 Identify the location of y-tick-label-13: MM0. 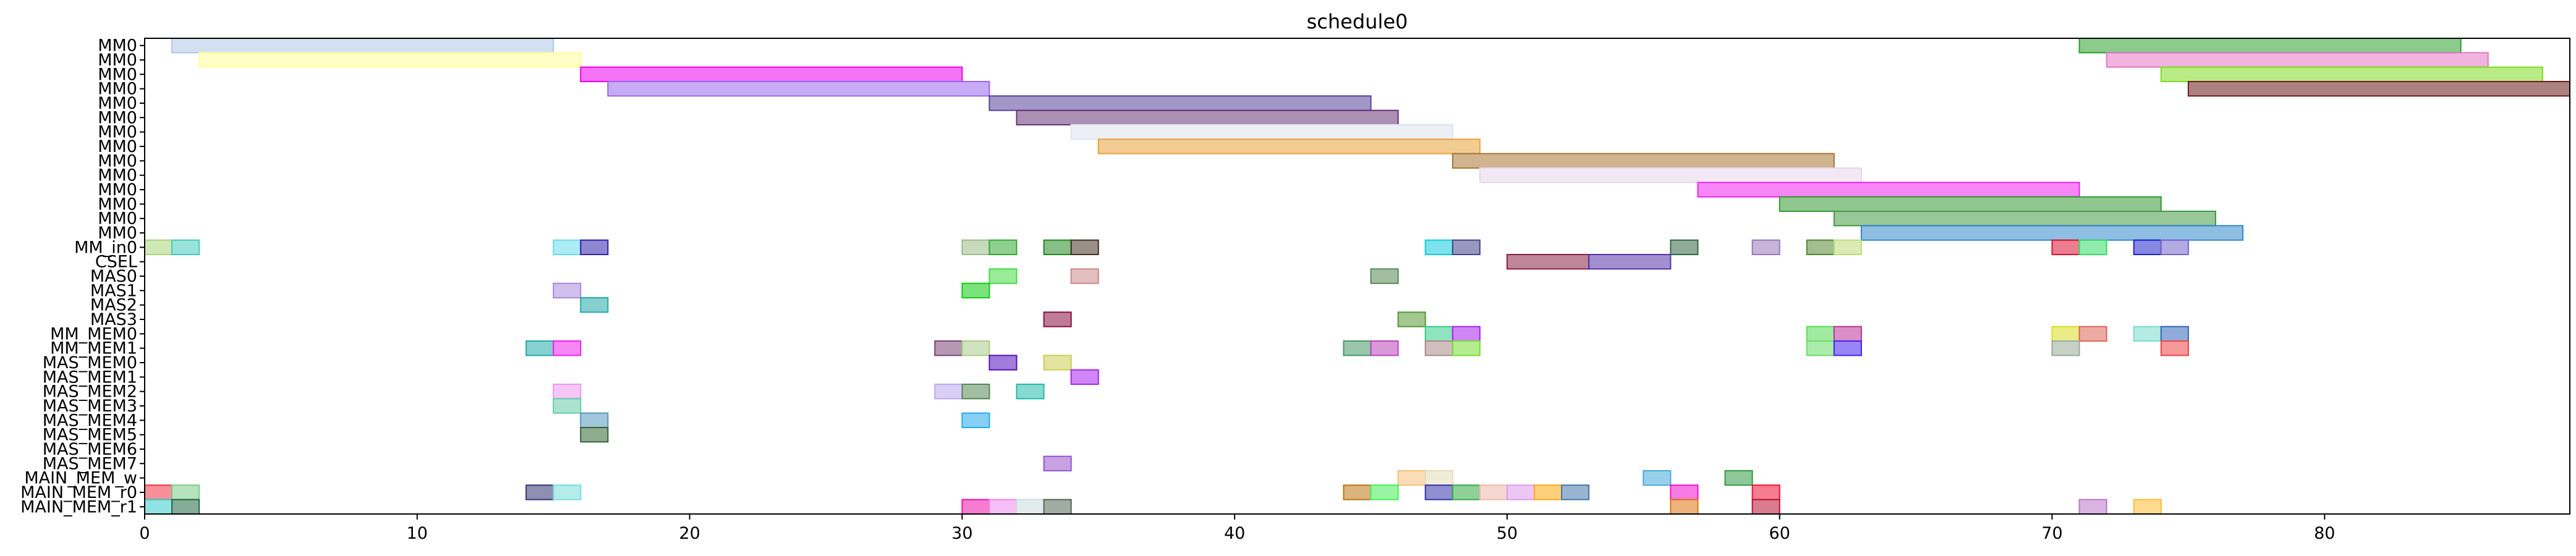
(117, 233).